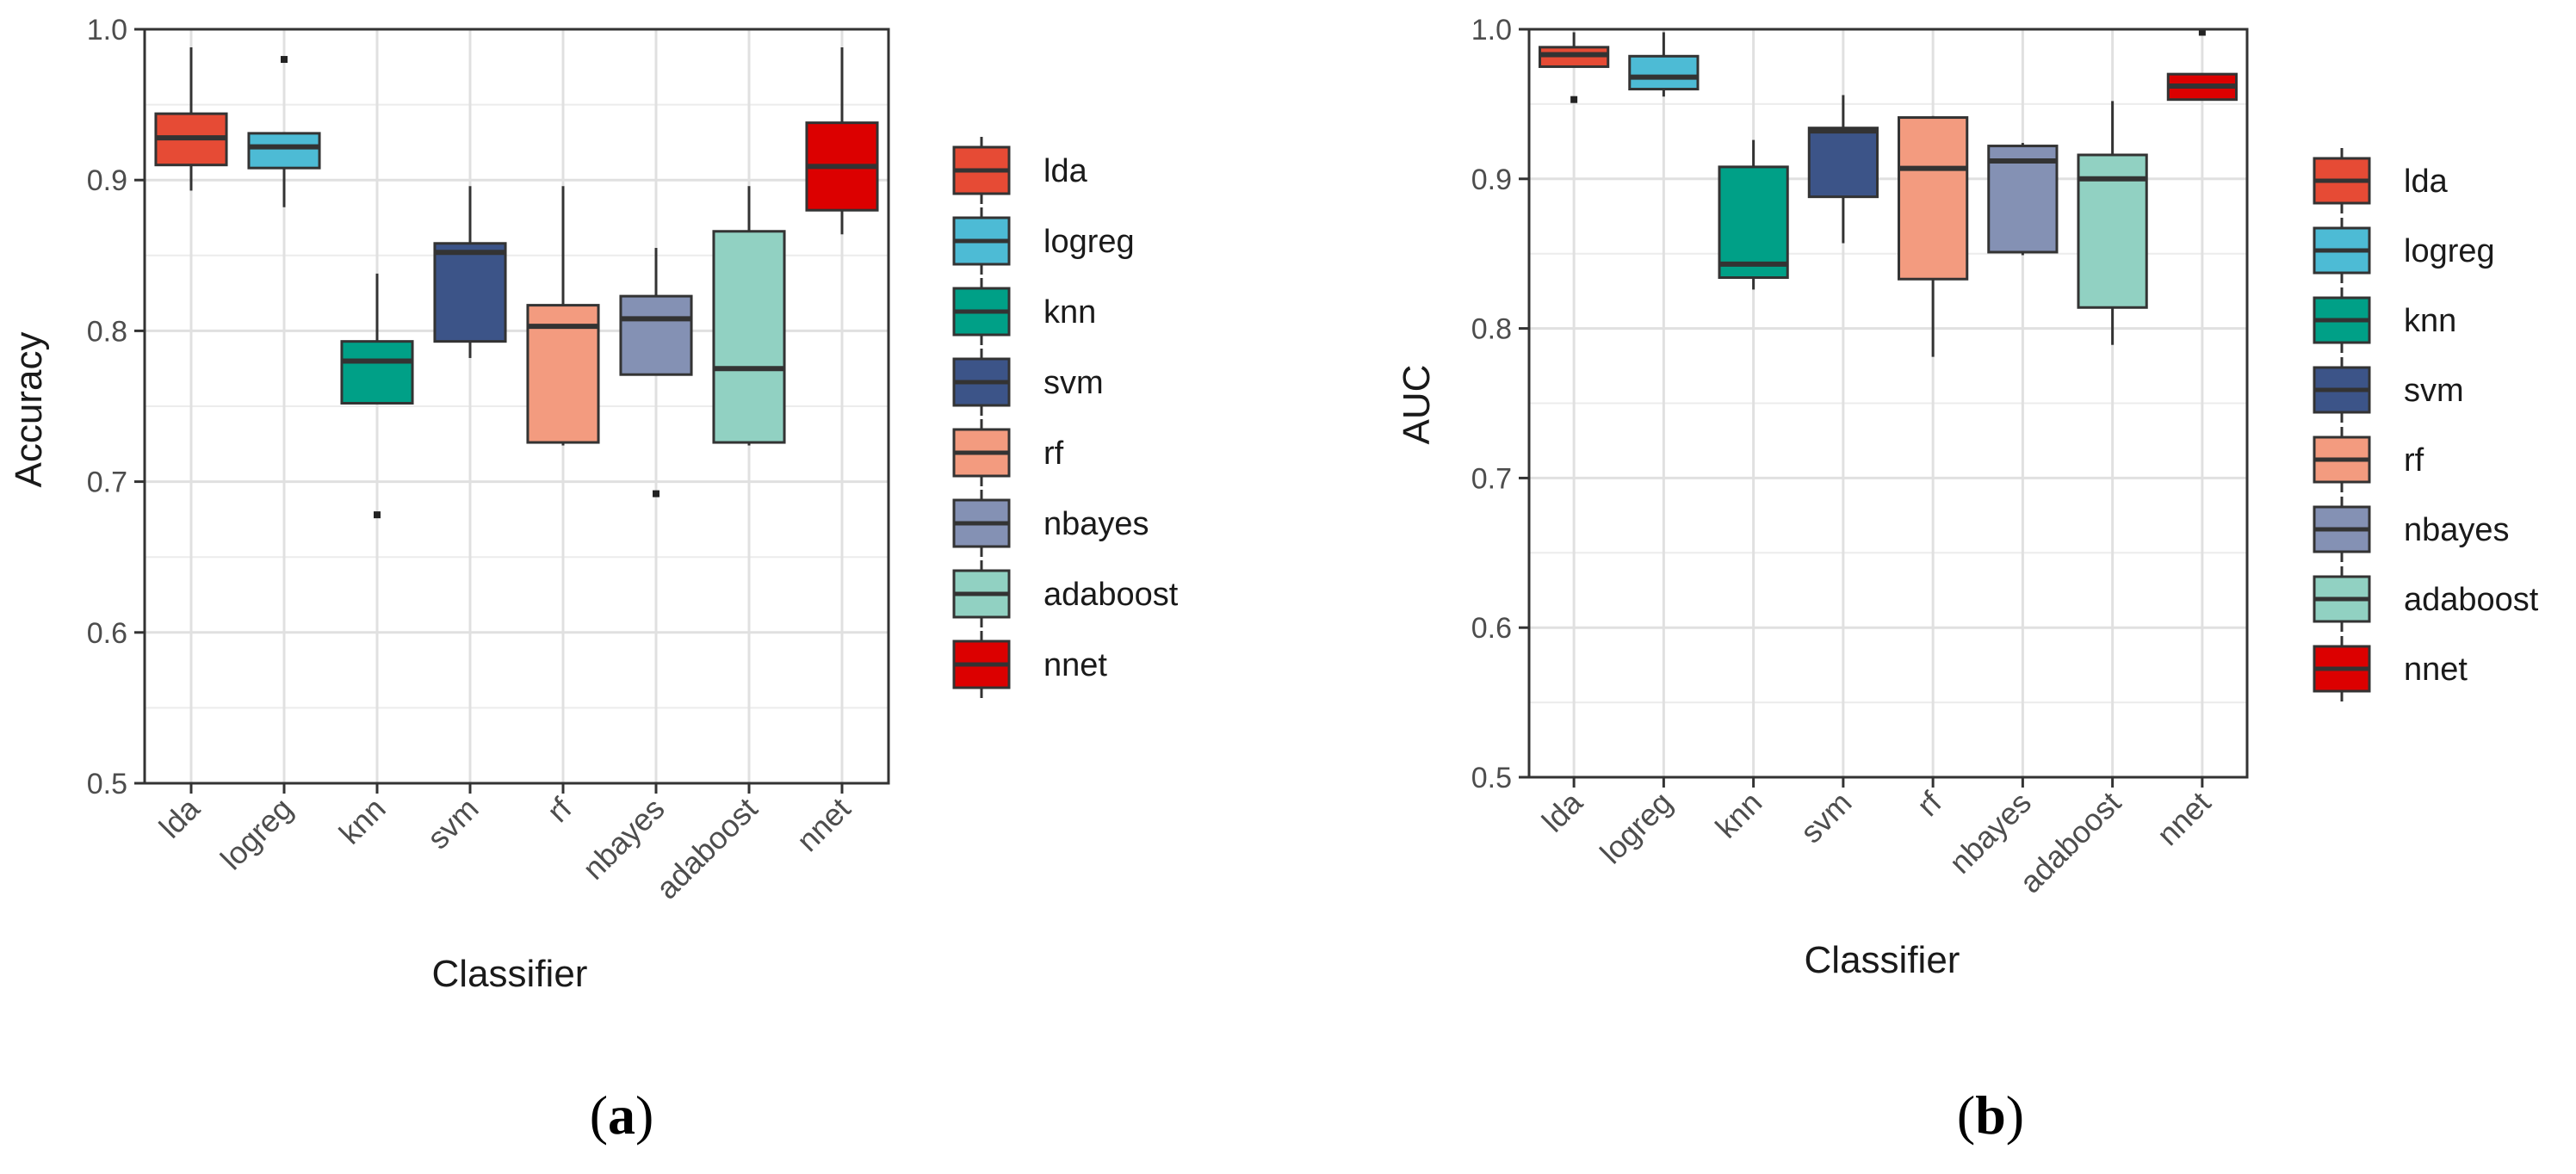 This screenshot has height=1174, width=2576. What do you see at coordinates (2023, 199) in the screenshot?
I see `box-nbayes` at bounding box center [2023, 199].